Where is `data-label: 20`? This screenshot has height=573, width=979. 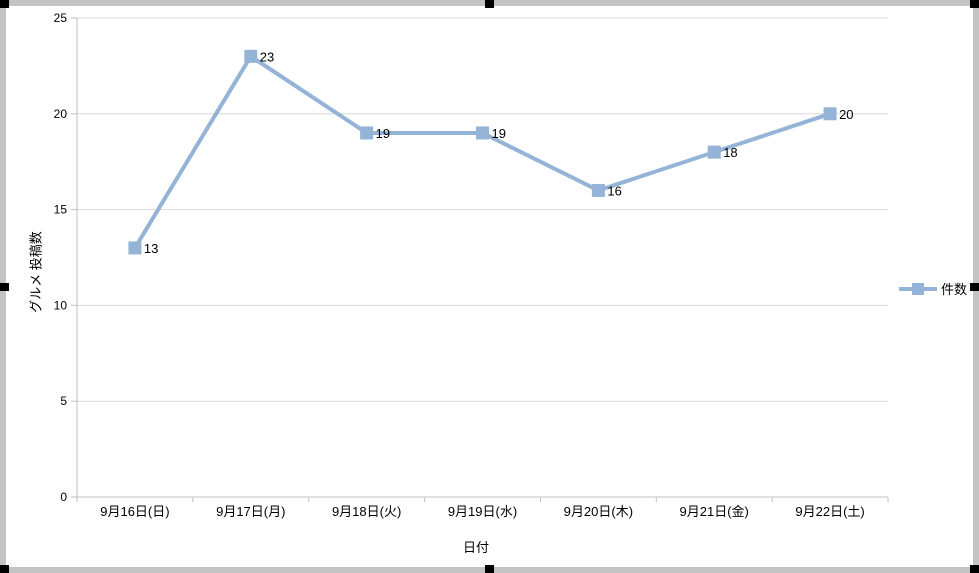
data-label: 20 is located at coordinates (846, 114).